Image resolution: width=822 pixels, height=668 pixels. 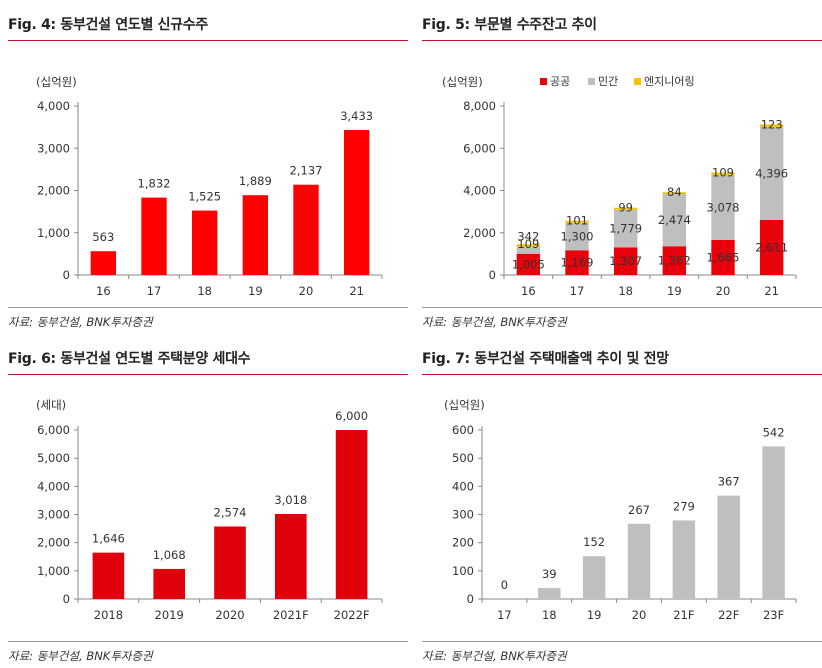 I want to click on chart-title: Fig. 6: 동부건설 연도별 주택분양 세대수, so click(x=129, y=359).